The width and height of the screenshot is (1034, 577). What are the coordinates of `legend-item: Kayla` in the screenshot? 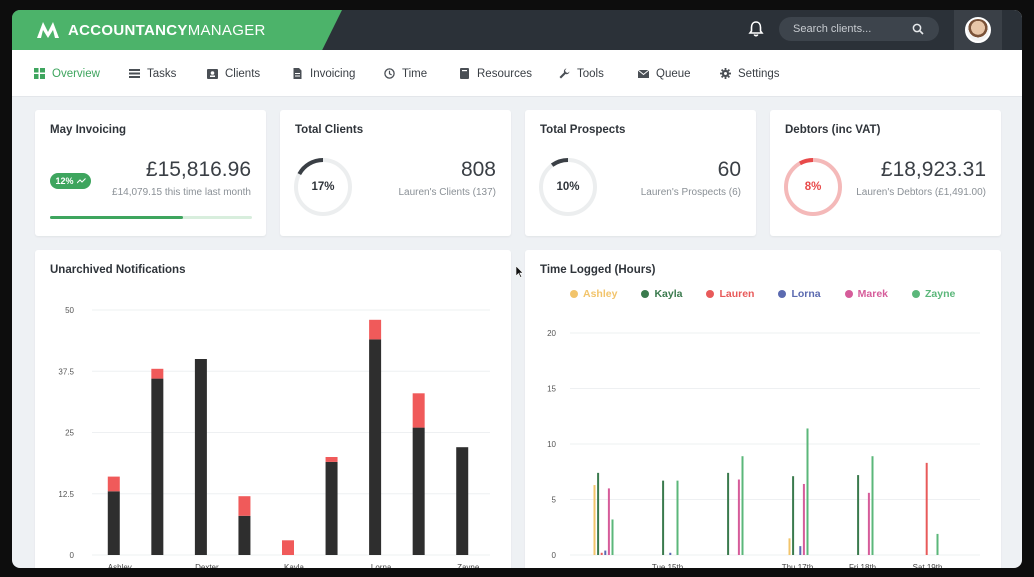 It's located at (661, 294).